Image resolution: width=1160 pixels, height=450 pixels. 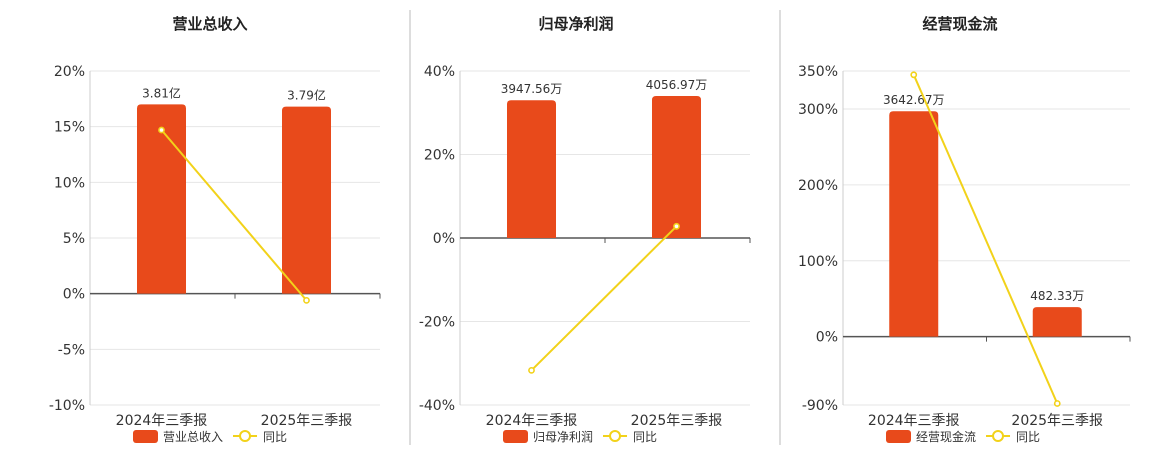 What do you see at coordinates (818, 186) in the screenshot?
I see `y-tick-label: 200%` at bounding box center [818, 186].